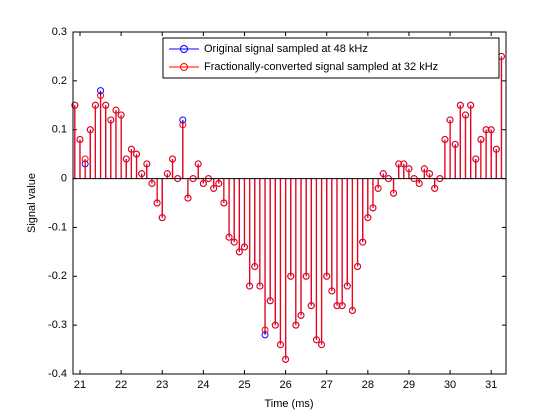 Image resolution: width=560 pixels, height=420 pixels. Describe the element at coordinates (57, 276) in the screenshot. I see `y-tick-label: -0.2` at that location.